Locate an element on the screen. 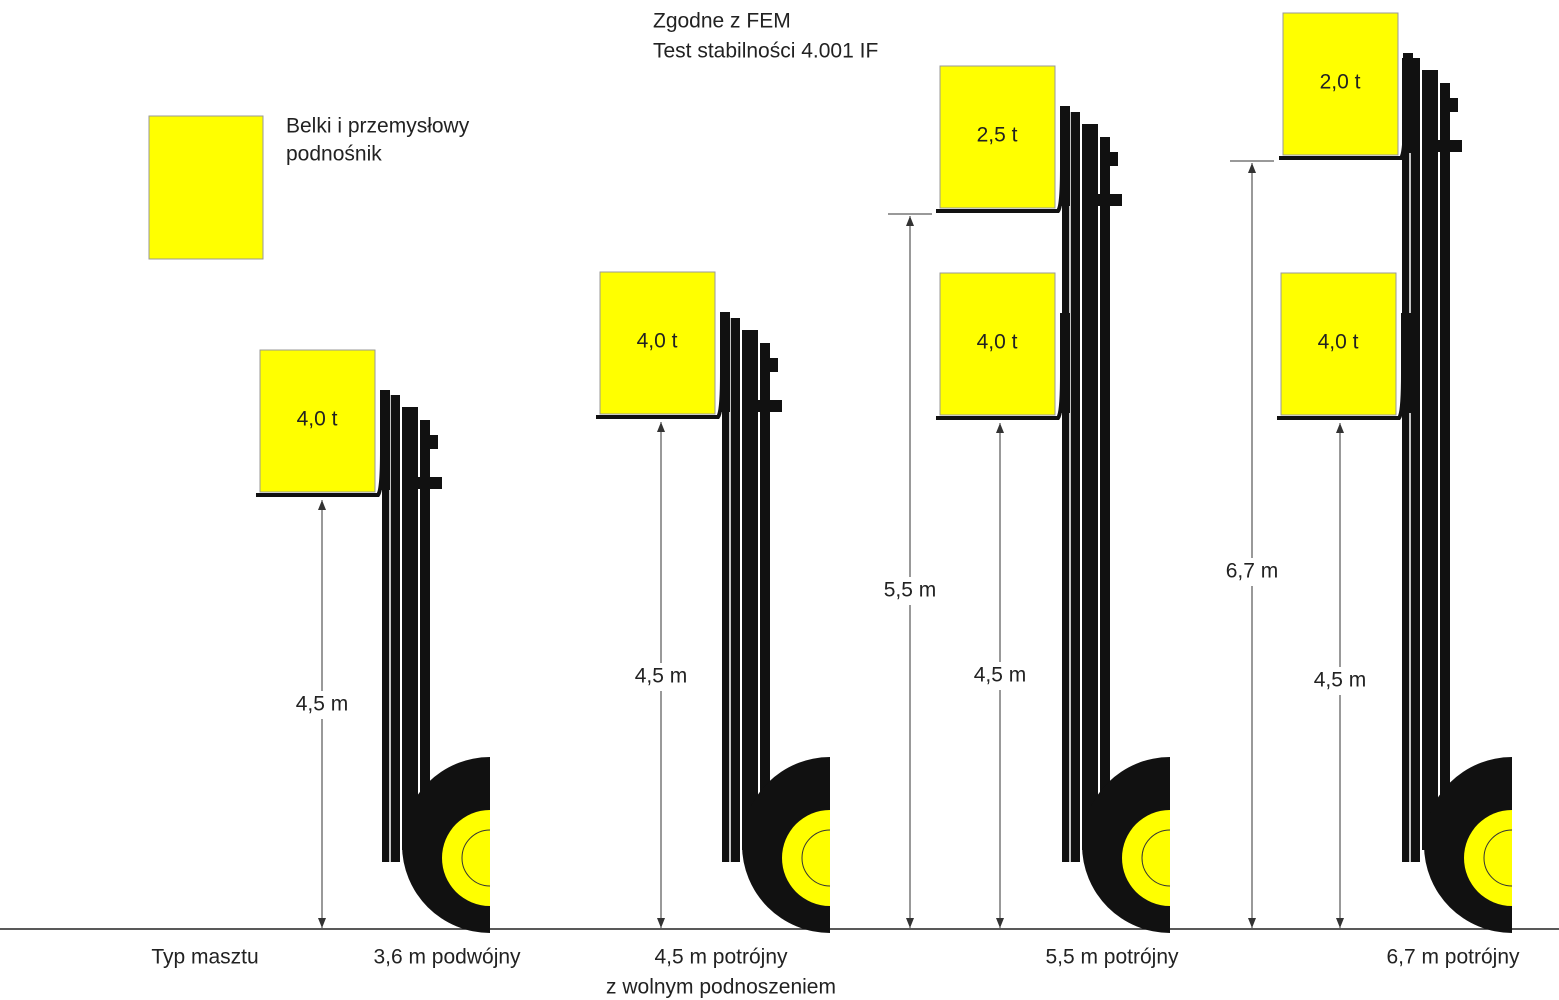  header-line: Zgodne z FEM is located at coordinates (722, 21).